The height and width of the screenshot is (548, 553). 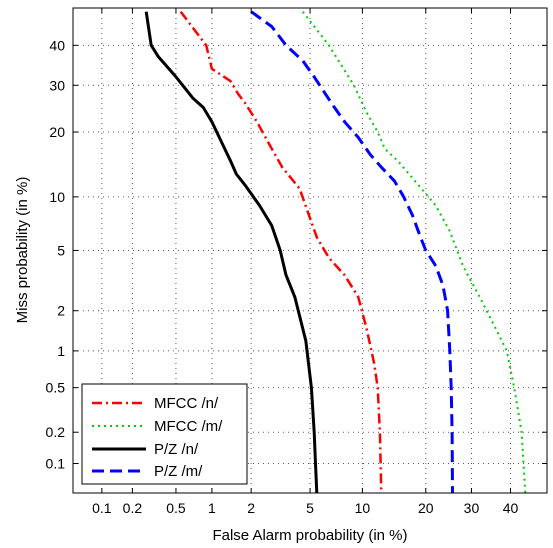 What do you see at coordinates (61, 351) in the screenshot?
I see `y-tick-label: 1` at bounding box center [61, 351].